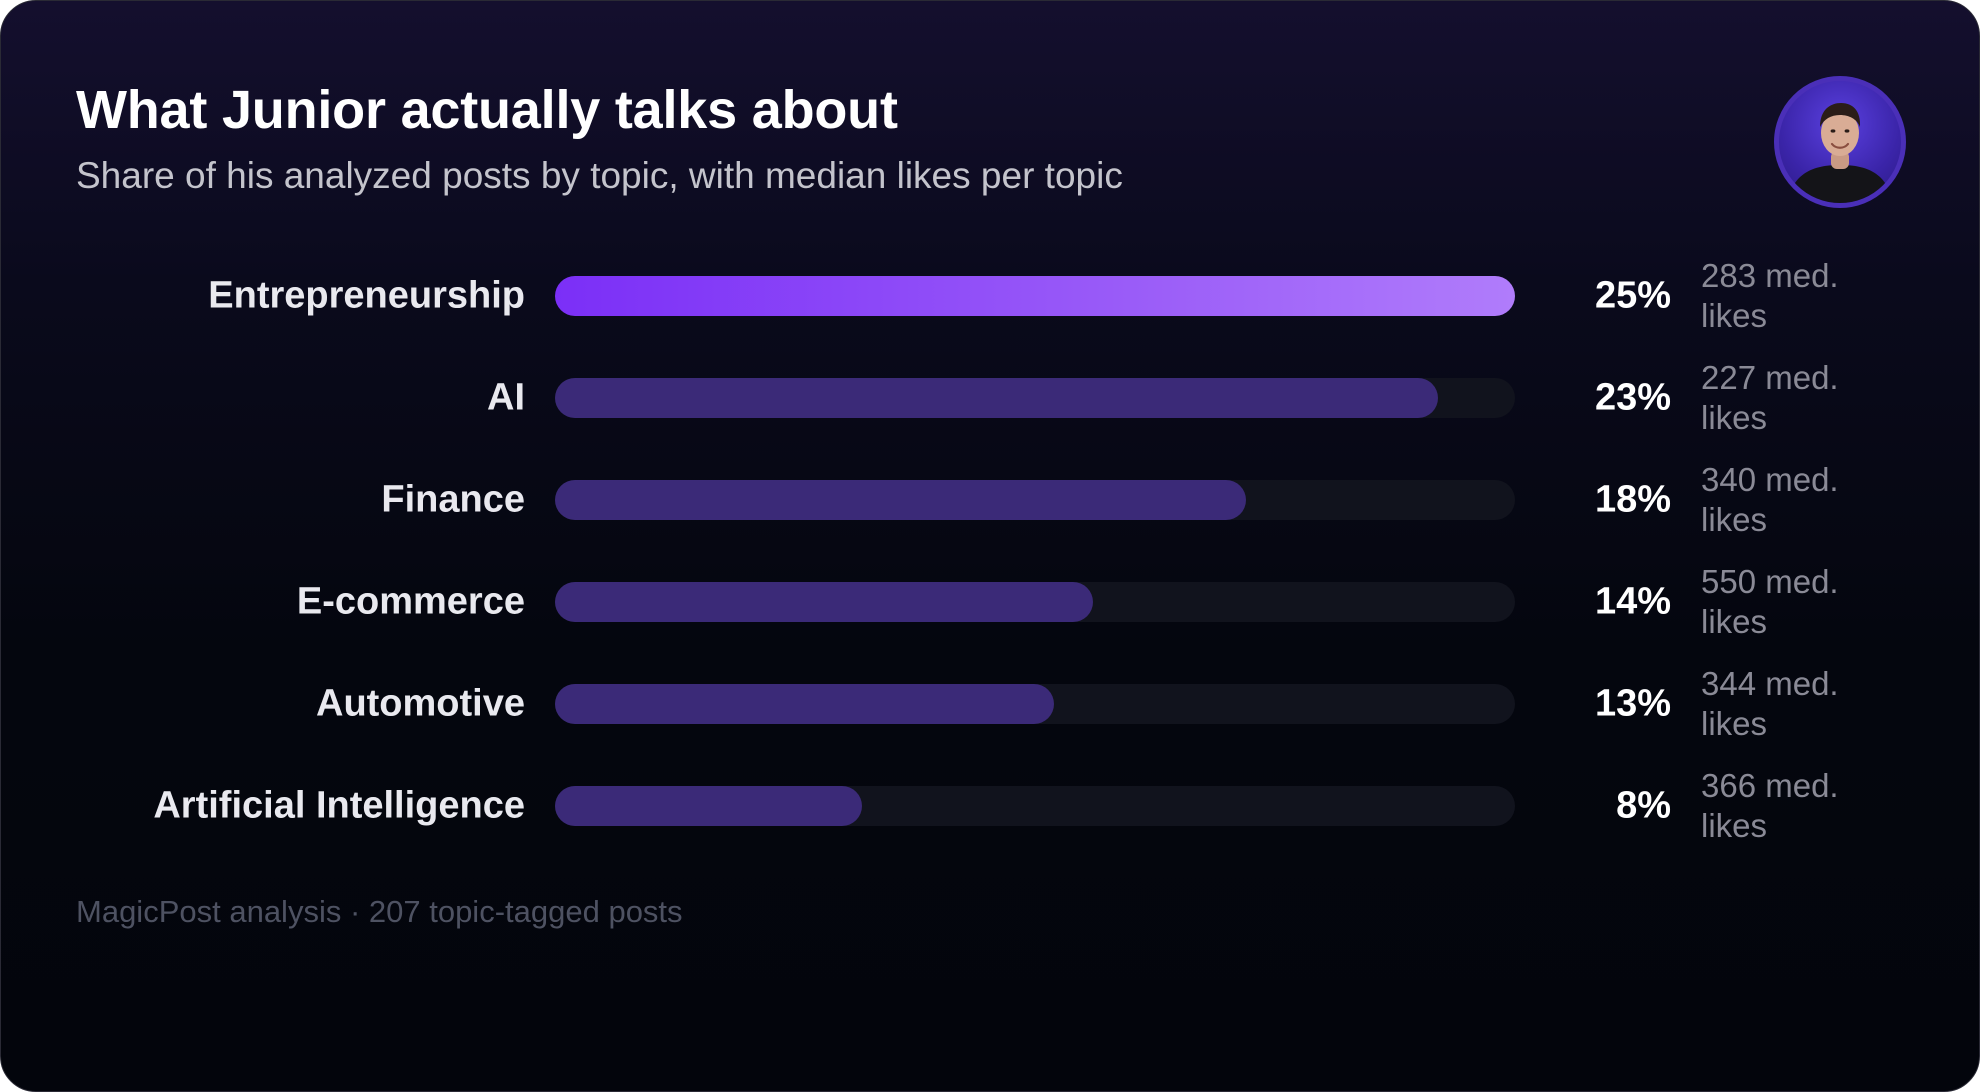 The width and height of the screenshot is (1980, 1092). What do you see at coordinates (1770, 397) in the screenshot?
I see `median-likes-label: 227 med. likes` at bounding box center [1770, 397].